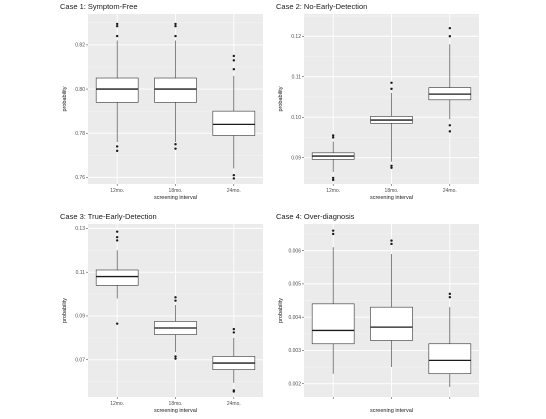  I want to click on y-tick-label: 0.10, so click(296, 118).